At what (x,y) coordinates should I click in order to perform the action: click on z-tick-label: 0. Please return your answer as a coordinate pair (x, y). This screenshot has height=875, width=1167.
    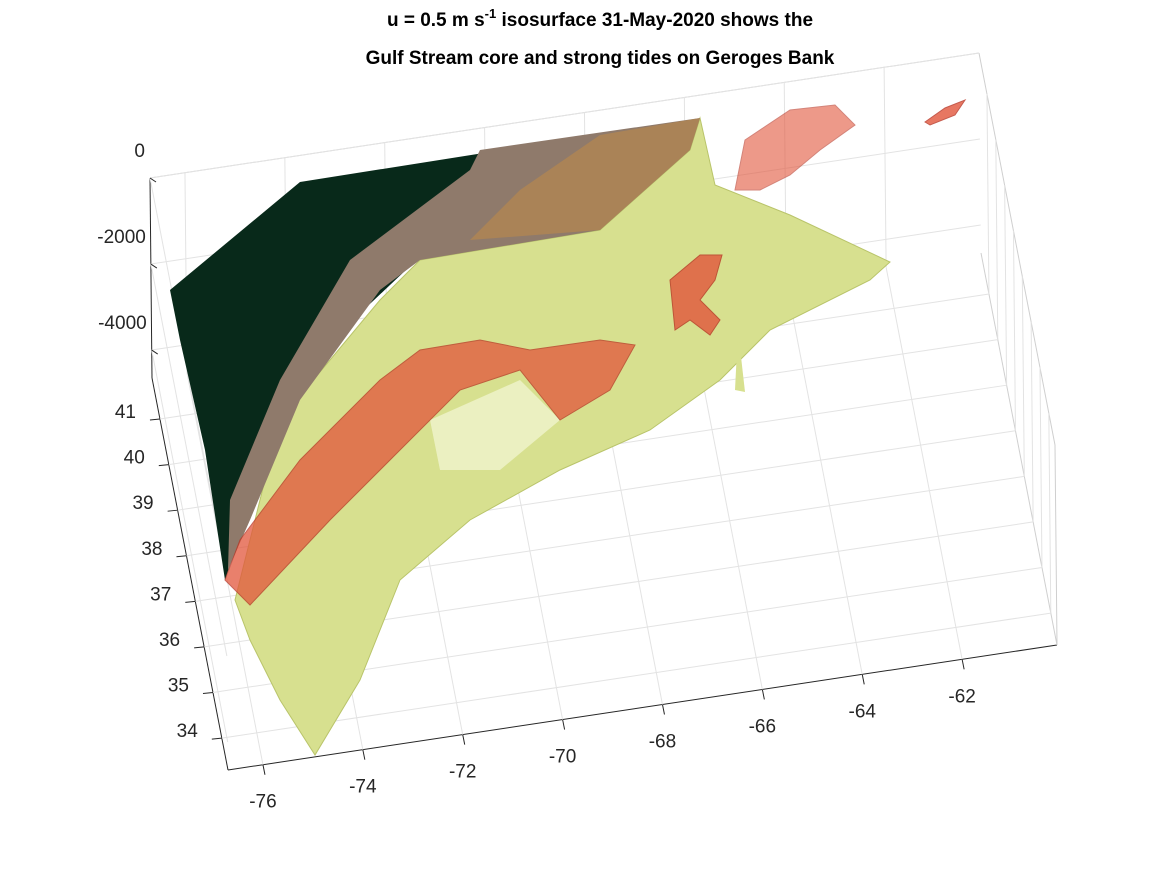
    Looking at the image, I should click on (139, 151).